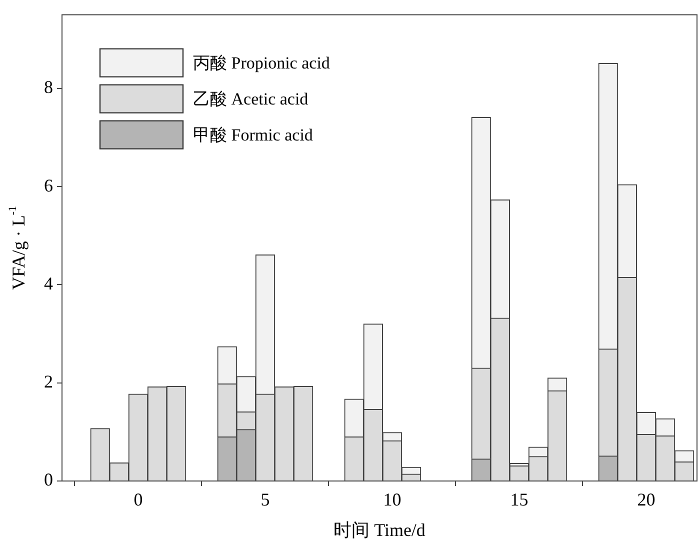  What do you see at coordinates (519, 500) in the screenshot?
I see `x-tick-label: 15` at bounding box center [519, 500].